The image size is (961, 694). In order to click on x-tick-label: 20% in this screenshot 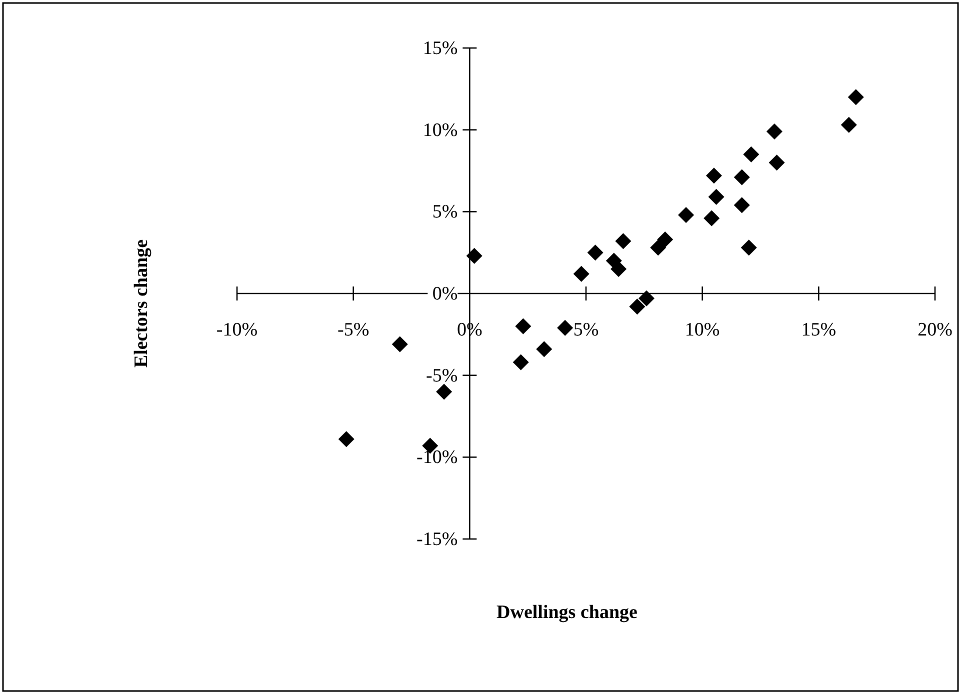, I will do `click(935, 330)`.